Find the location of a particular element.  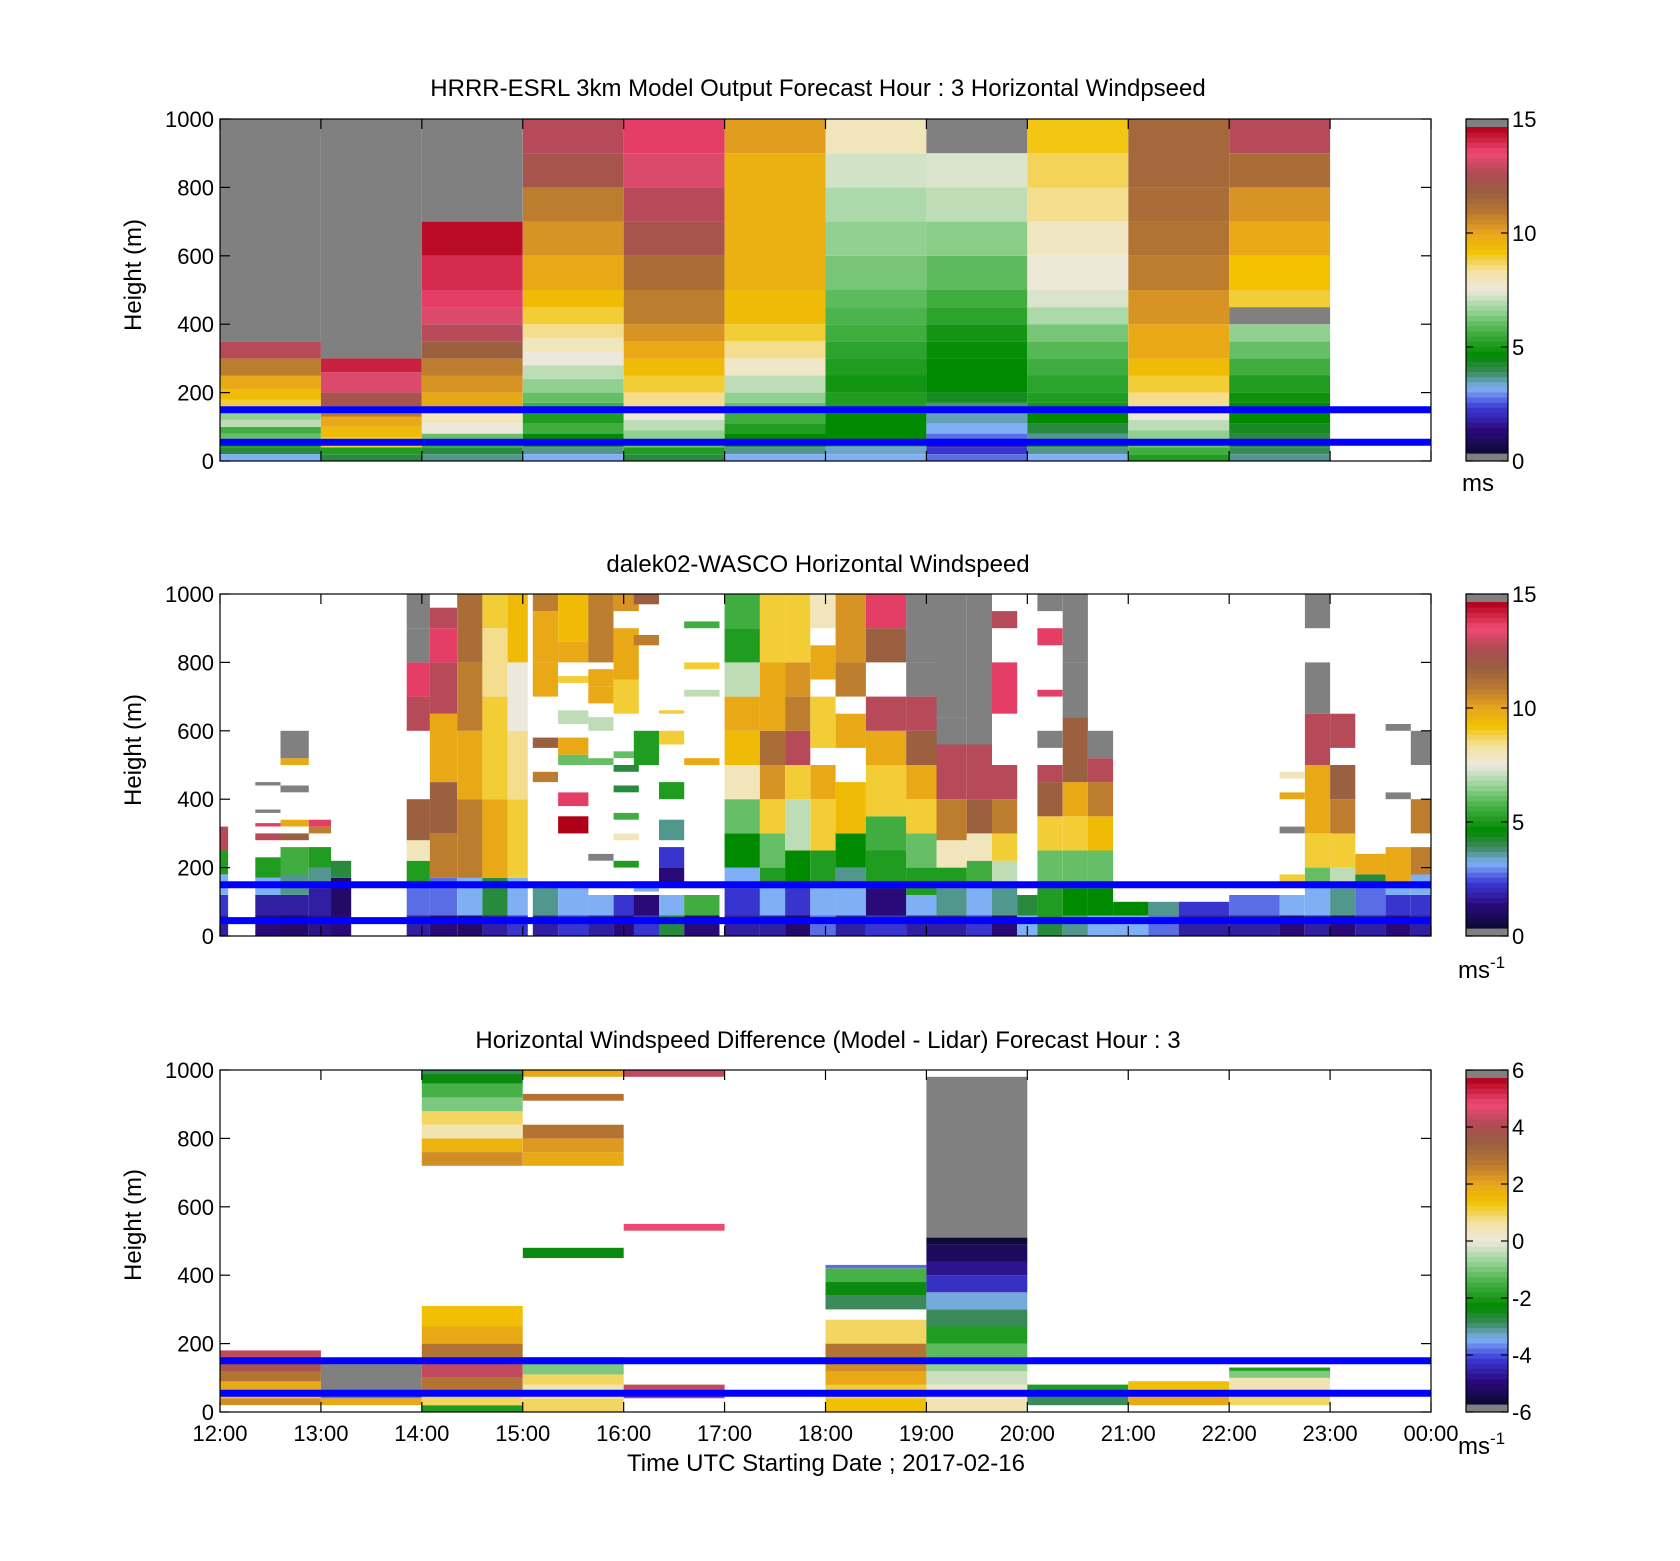

x-tick-label: 21:00 is located at coordinates (1128, 1433).